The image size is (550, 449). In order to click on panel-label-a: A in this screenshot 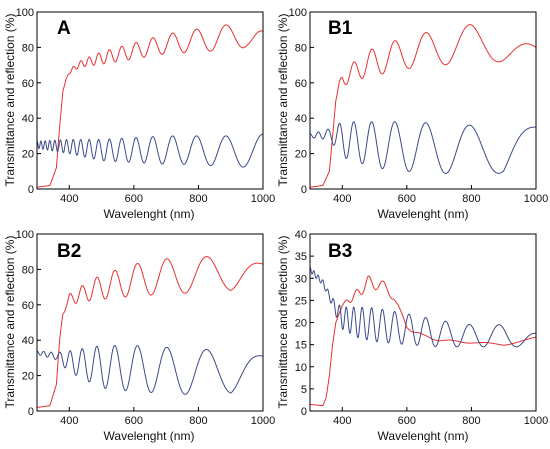, I will do `click(64, 28)`.